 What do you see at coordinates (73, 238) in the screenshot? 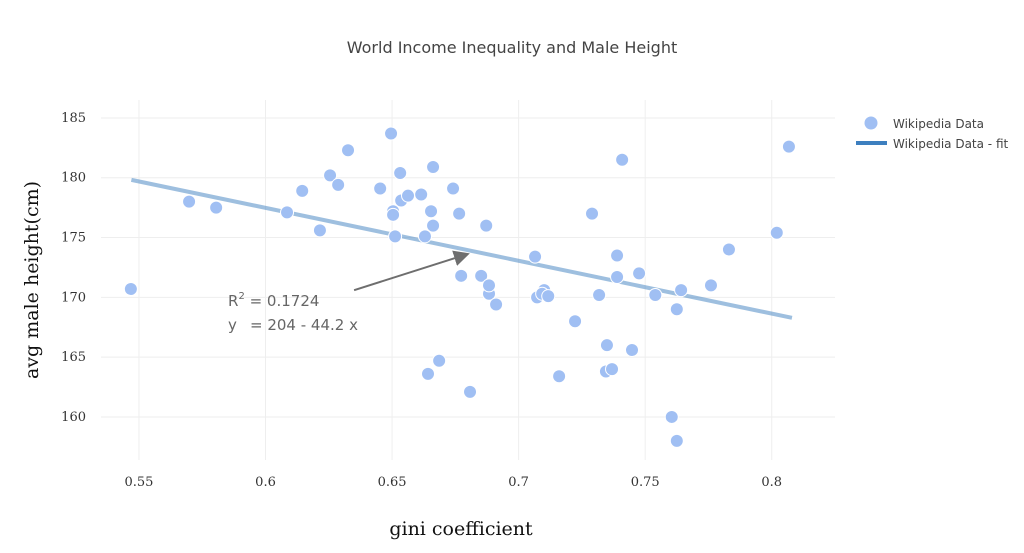
I see `y-tick-label: 175` at bounding box center [73, 238].